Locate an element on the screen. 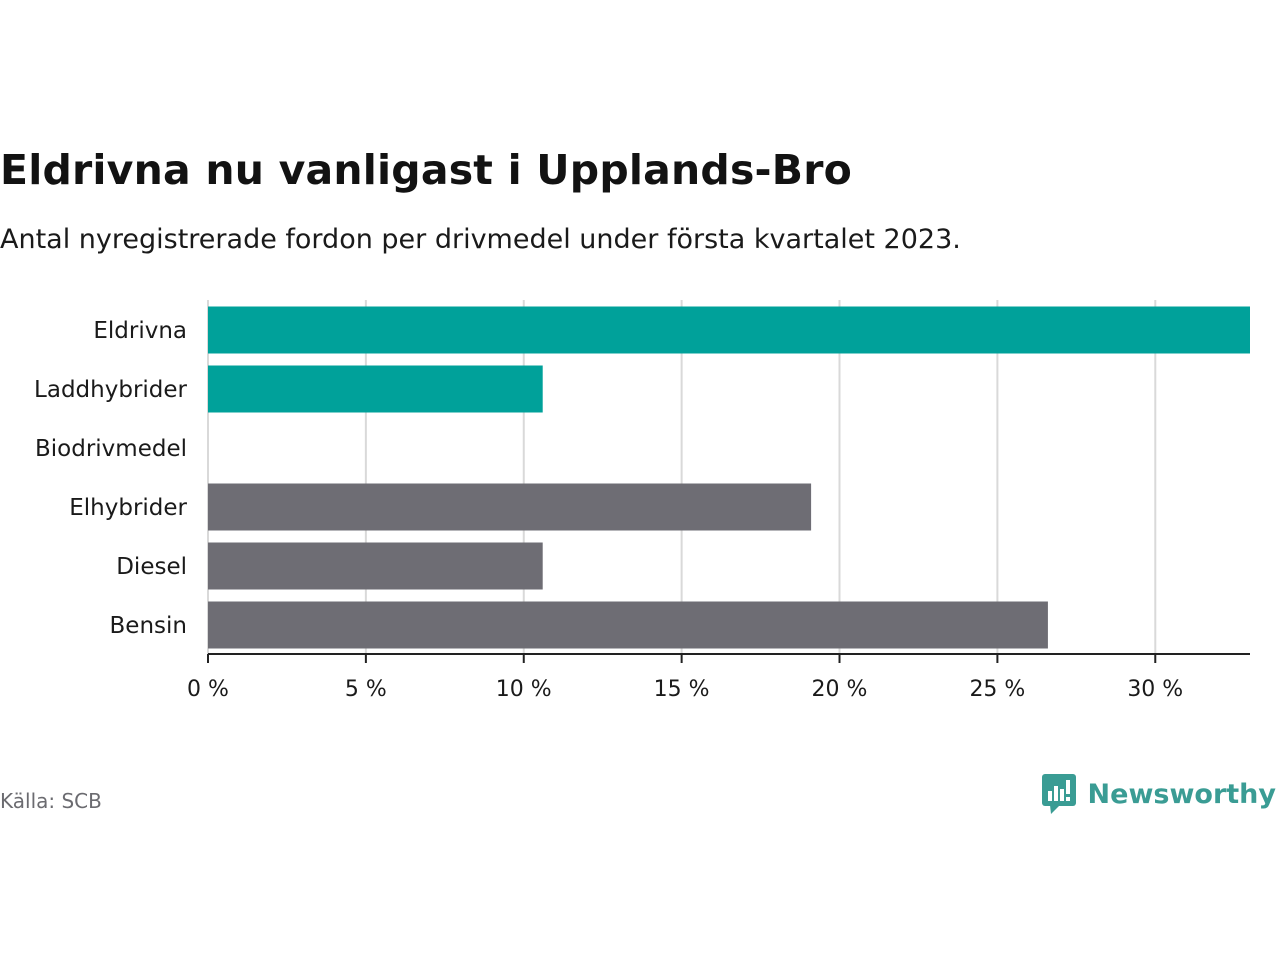 Image resolution: width=1280 pixels, height=960 pixels. x-tick-label: 5 % is located at coordinates (366, 689).